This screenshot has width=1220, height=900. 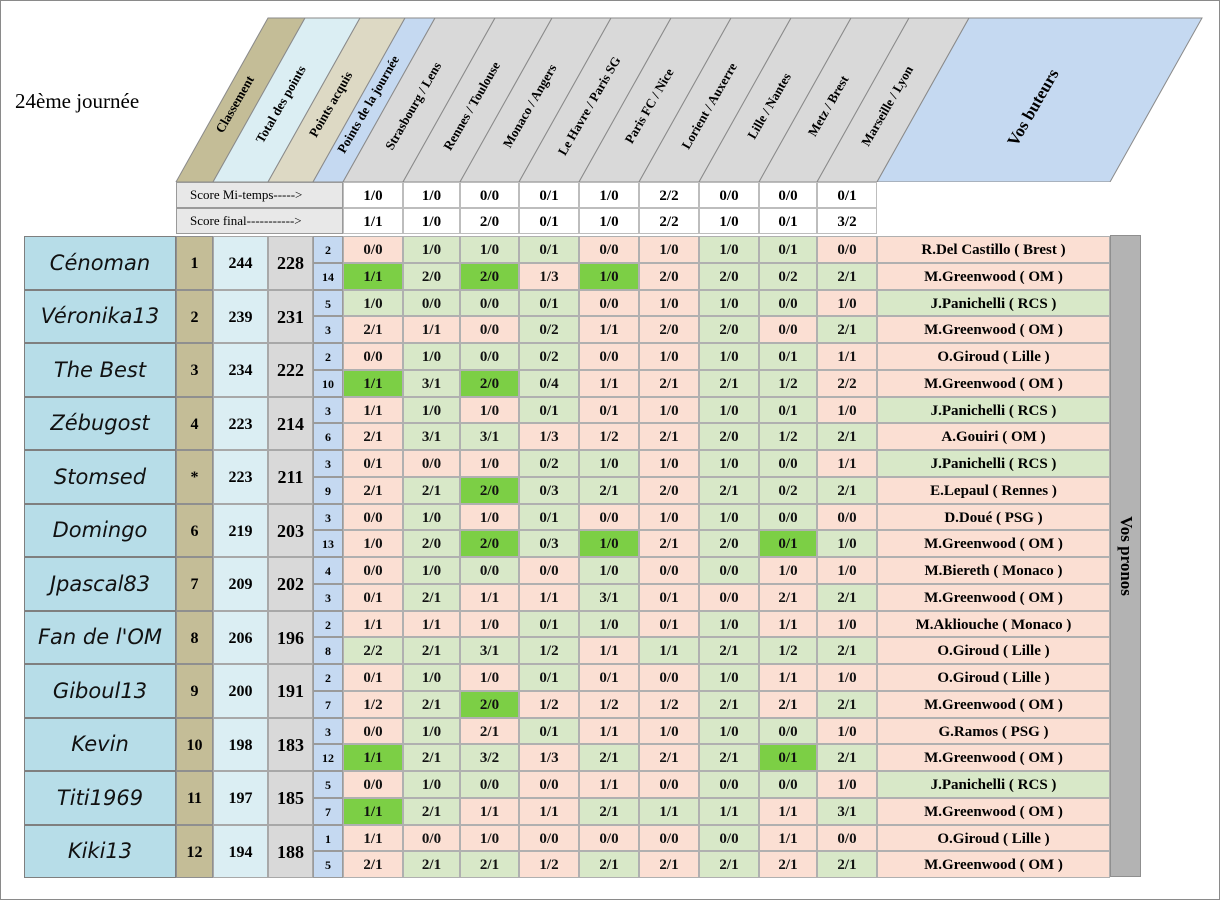 What do you see at coordinates (549, 195) in the screenshot?
I see `score-mi-cell: 0/1` at bounding box center [549, 195].